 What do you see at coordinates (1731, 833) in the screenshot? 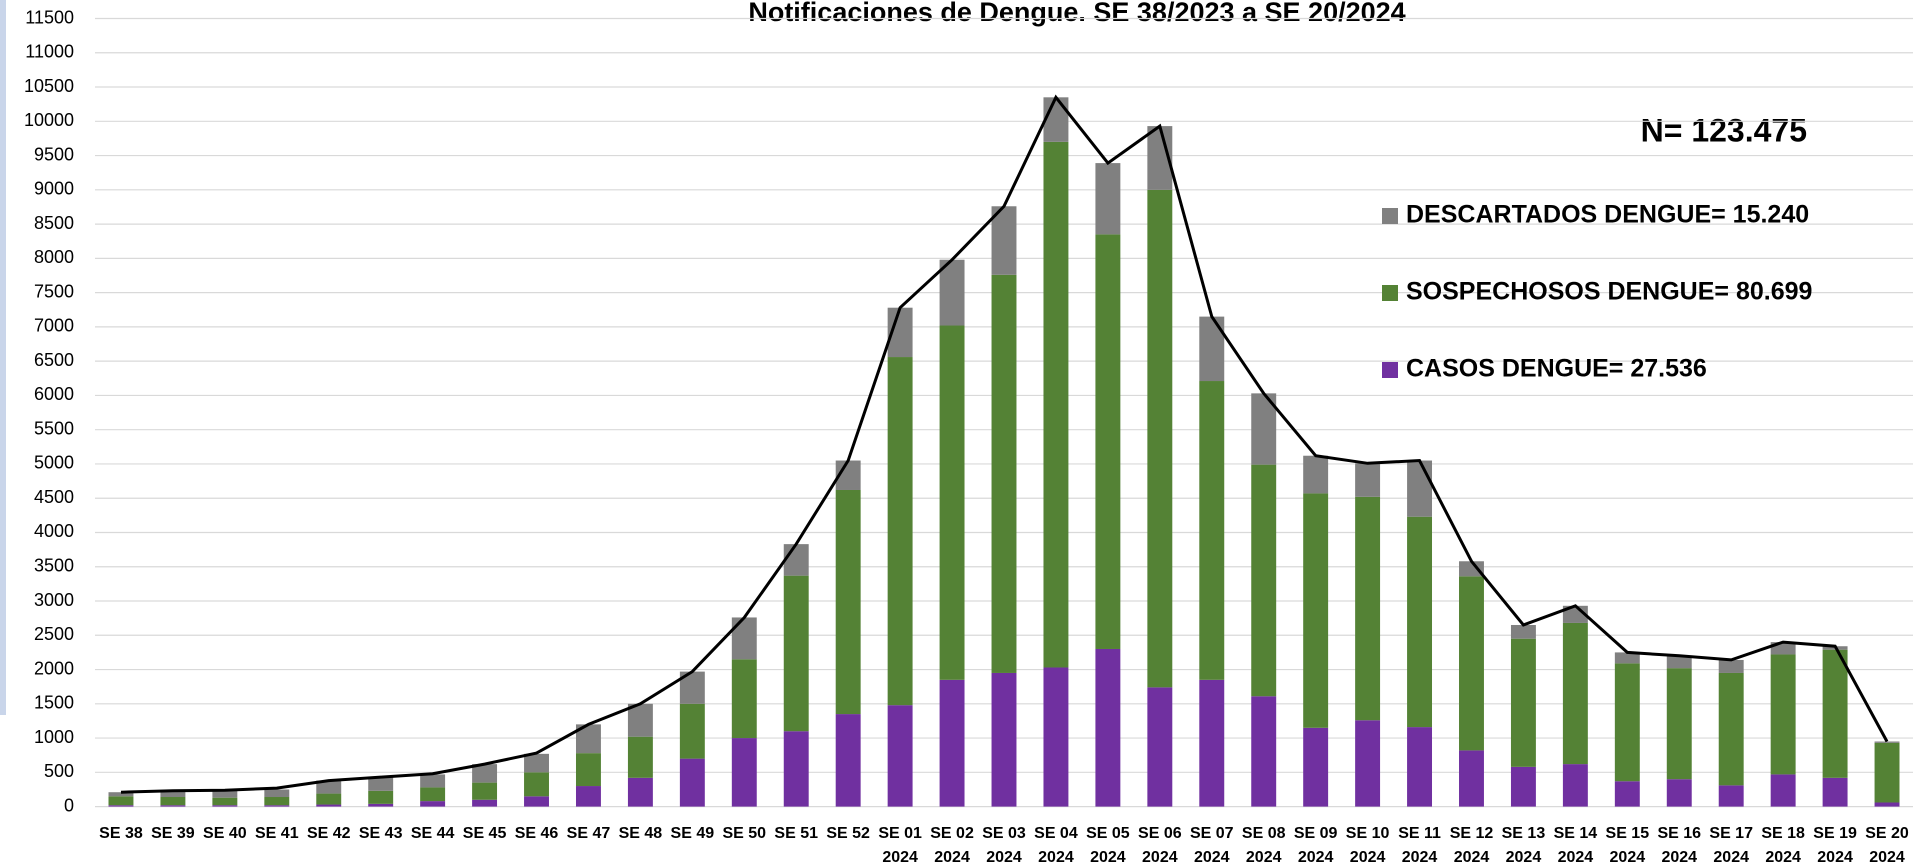
I see `x-tick-label: SE 17` at bounding box center [1731, 833].